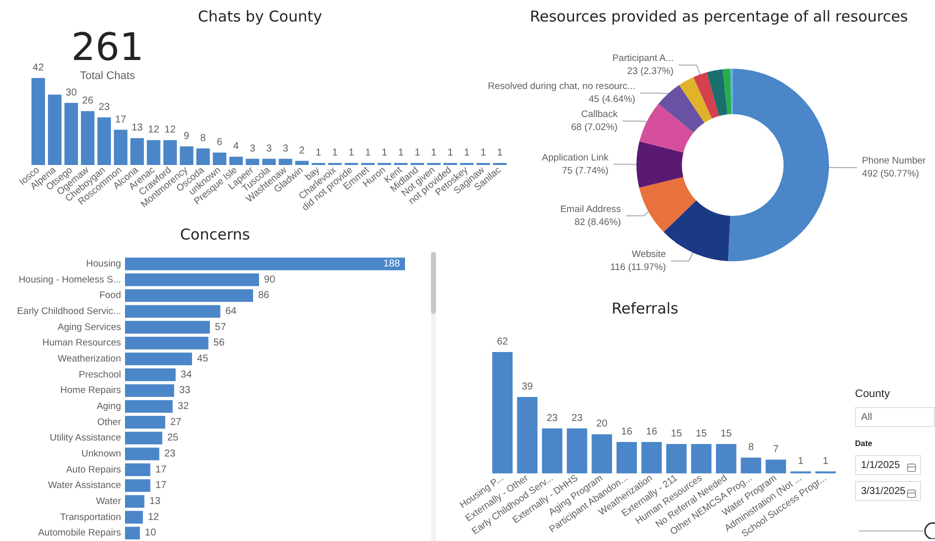  I want to click on data-label: 8, so click(751, 448).